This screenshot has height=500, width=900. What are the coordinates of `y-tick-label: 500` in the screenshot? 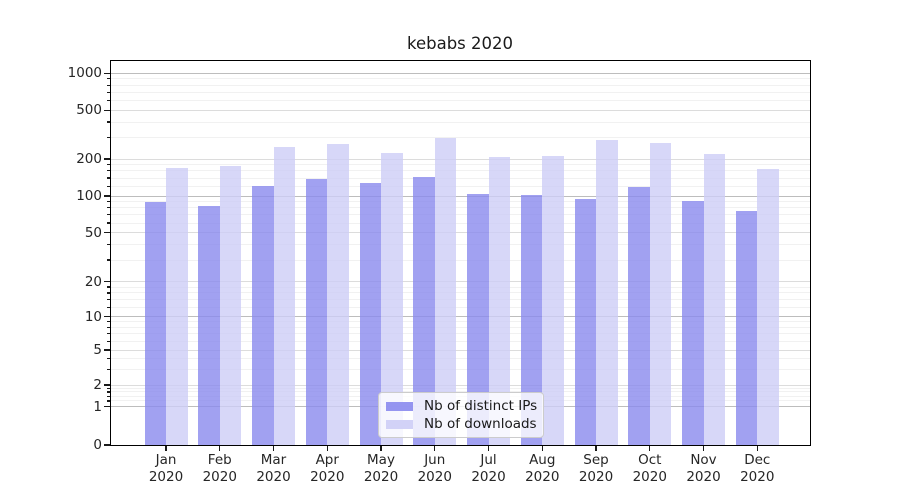 It's located at (89, 110).